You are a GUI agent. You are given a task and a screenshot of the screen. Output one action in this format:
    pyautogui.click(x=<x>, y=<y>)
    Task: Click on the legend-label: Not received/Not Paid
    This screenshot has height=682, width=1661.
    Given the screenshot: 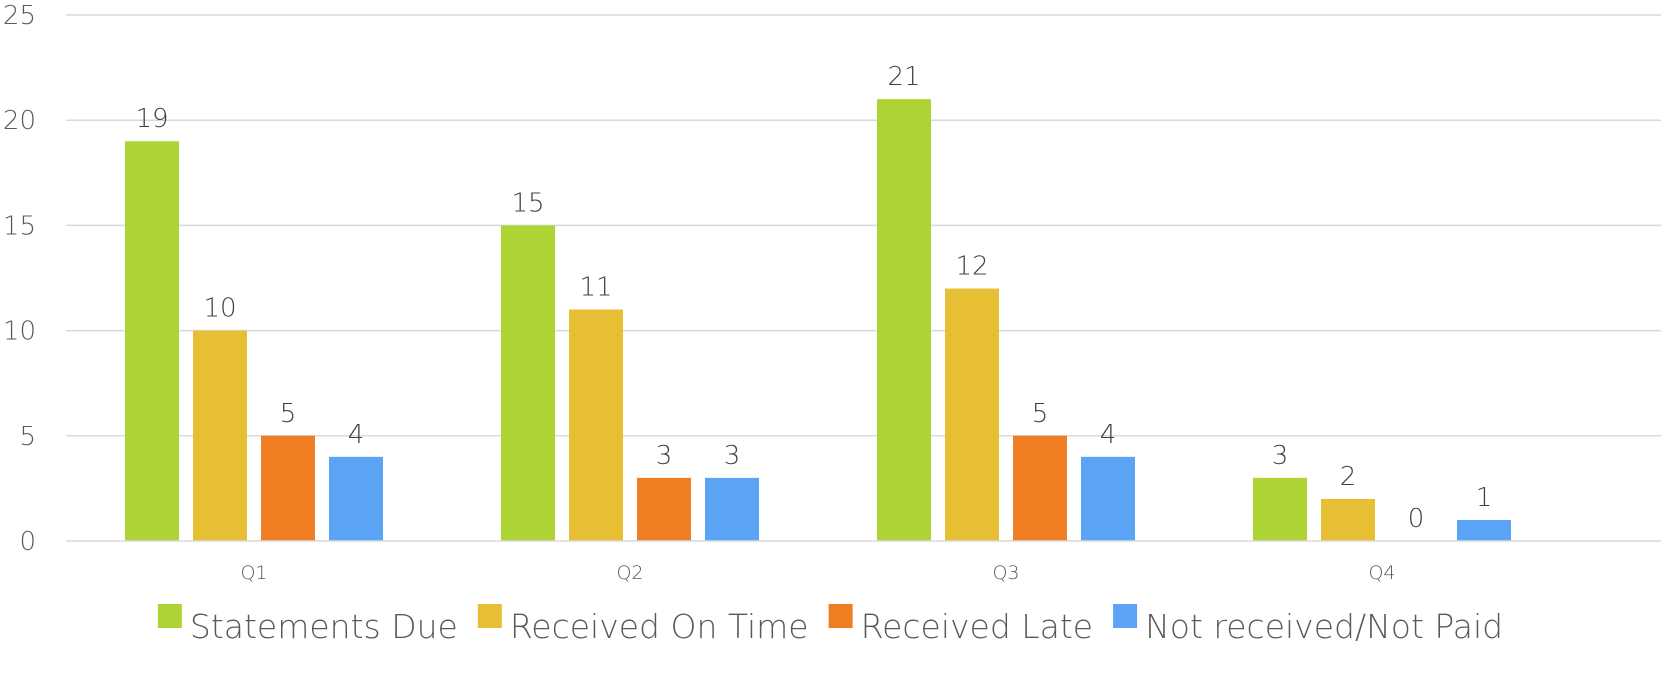 What is the action you would take?
    pyautogui.click(x=1324, y=626)
    